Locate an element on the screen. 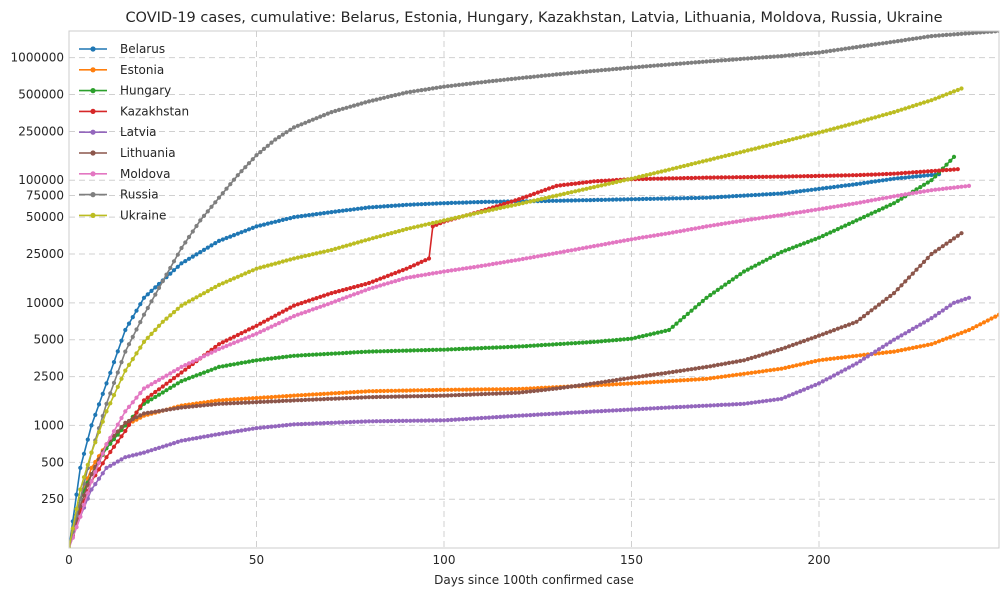 This screenshot has width=1008, height=598. legend-item-estonia: Estonia is located at coordinates (121, 70).